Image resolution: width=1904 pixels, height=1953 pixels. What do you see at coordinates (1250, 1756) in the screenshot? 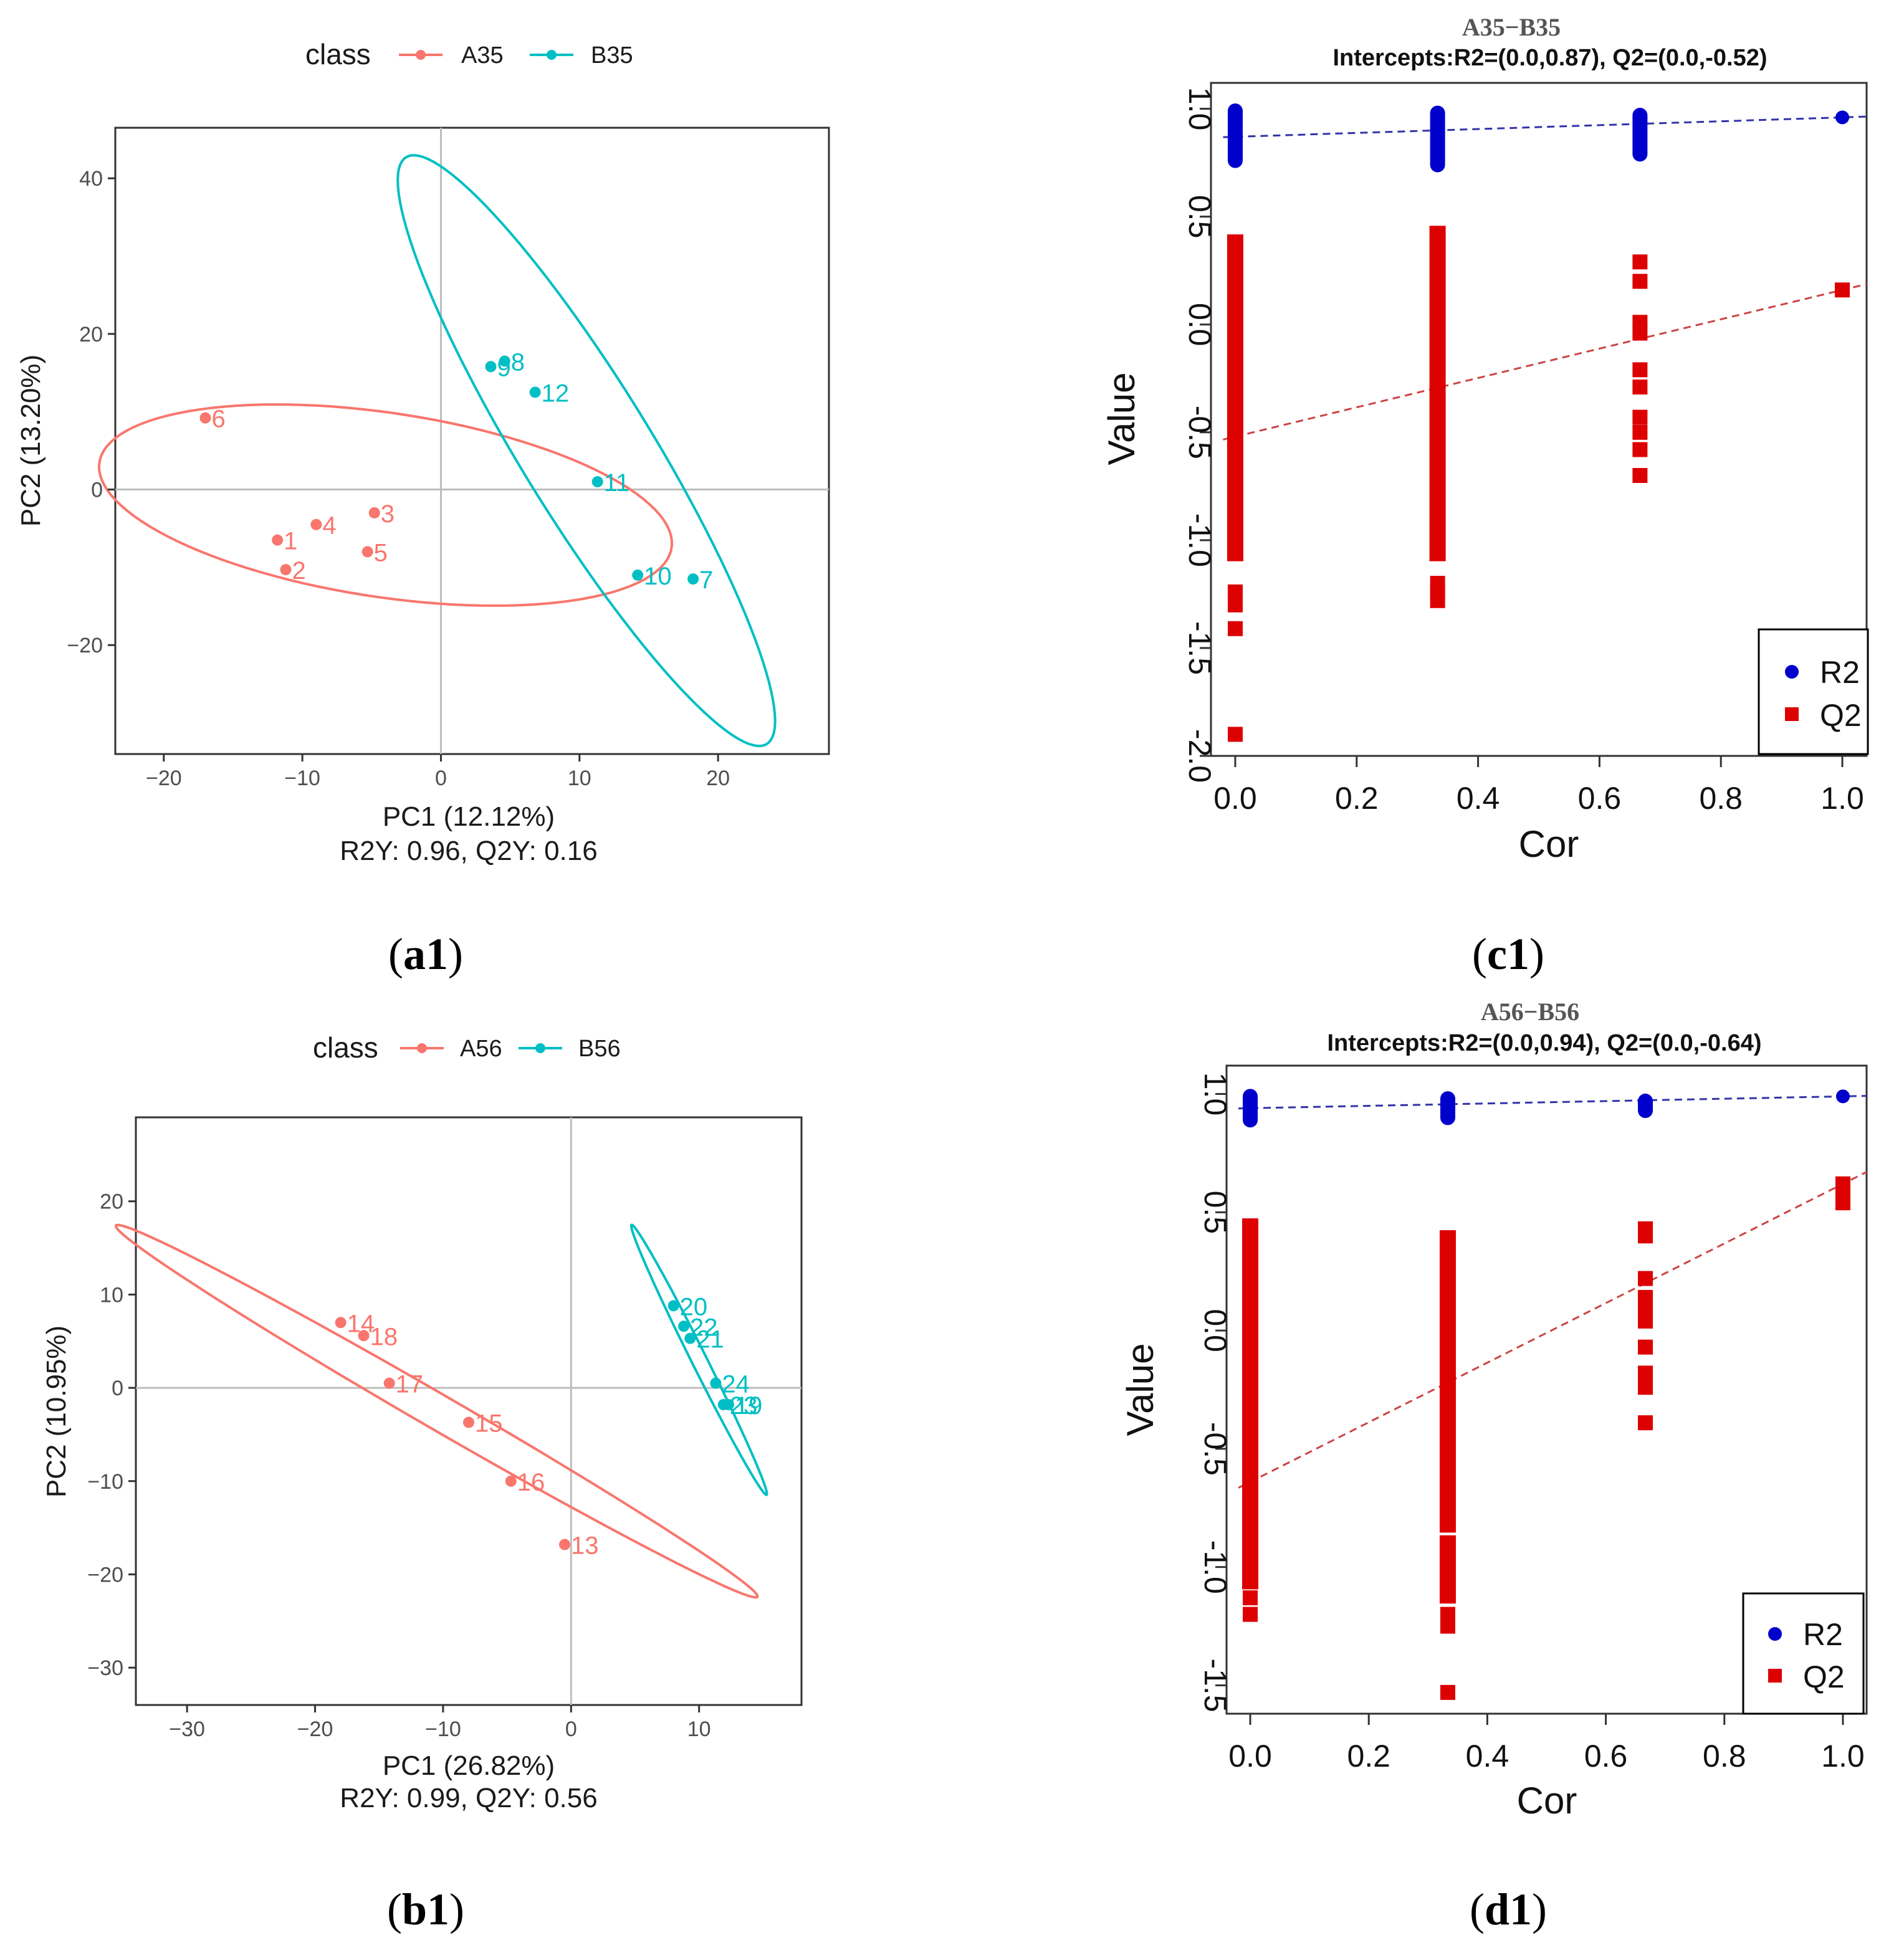
I see `x-tick-label: 0.0` at bounding box center [1250, 1756].